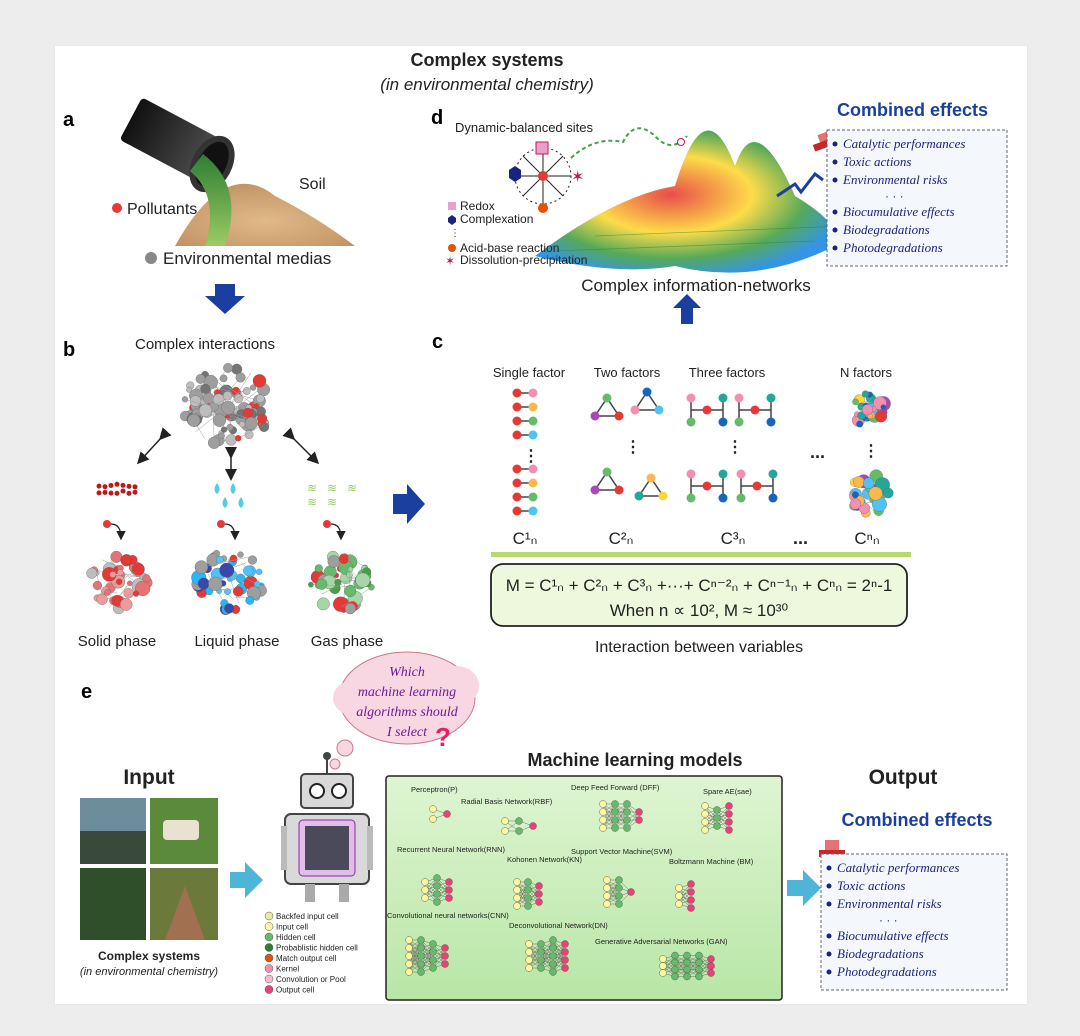 Image resolution: width=1080 pixels, height=1036 pixels. I want to click on media-dot-icon, so click(151, 258).